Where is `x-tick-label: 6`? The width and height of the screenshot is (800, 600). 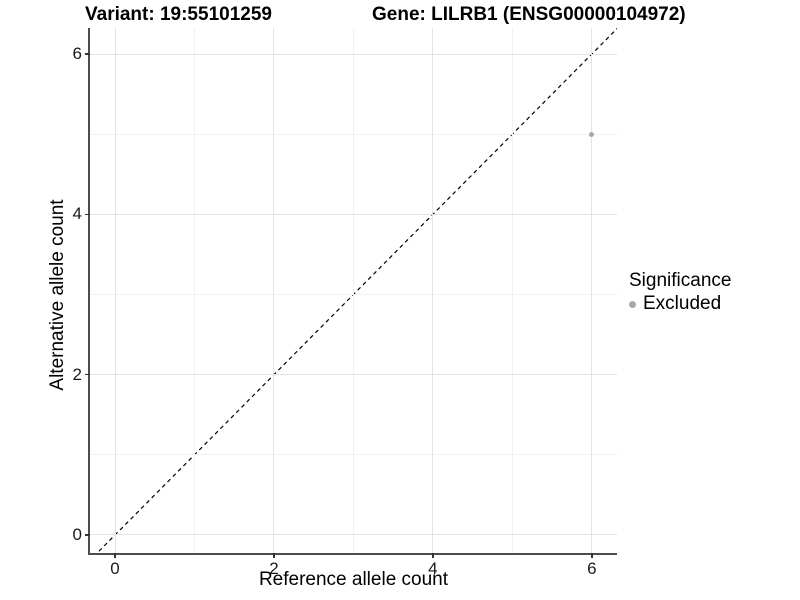 x-tick-label: 6 is located at coordinates (592, 568).